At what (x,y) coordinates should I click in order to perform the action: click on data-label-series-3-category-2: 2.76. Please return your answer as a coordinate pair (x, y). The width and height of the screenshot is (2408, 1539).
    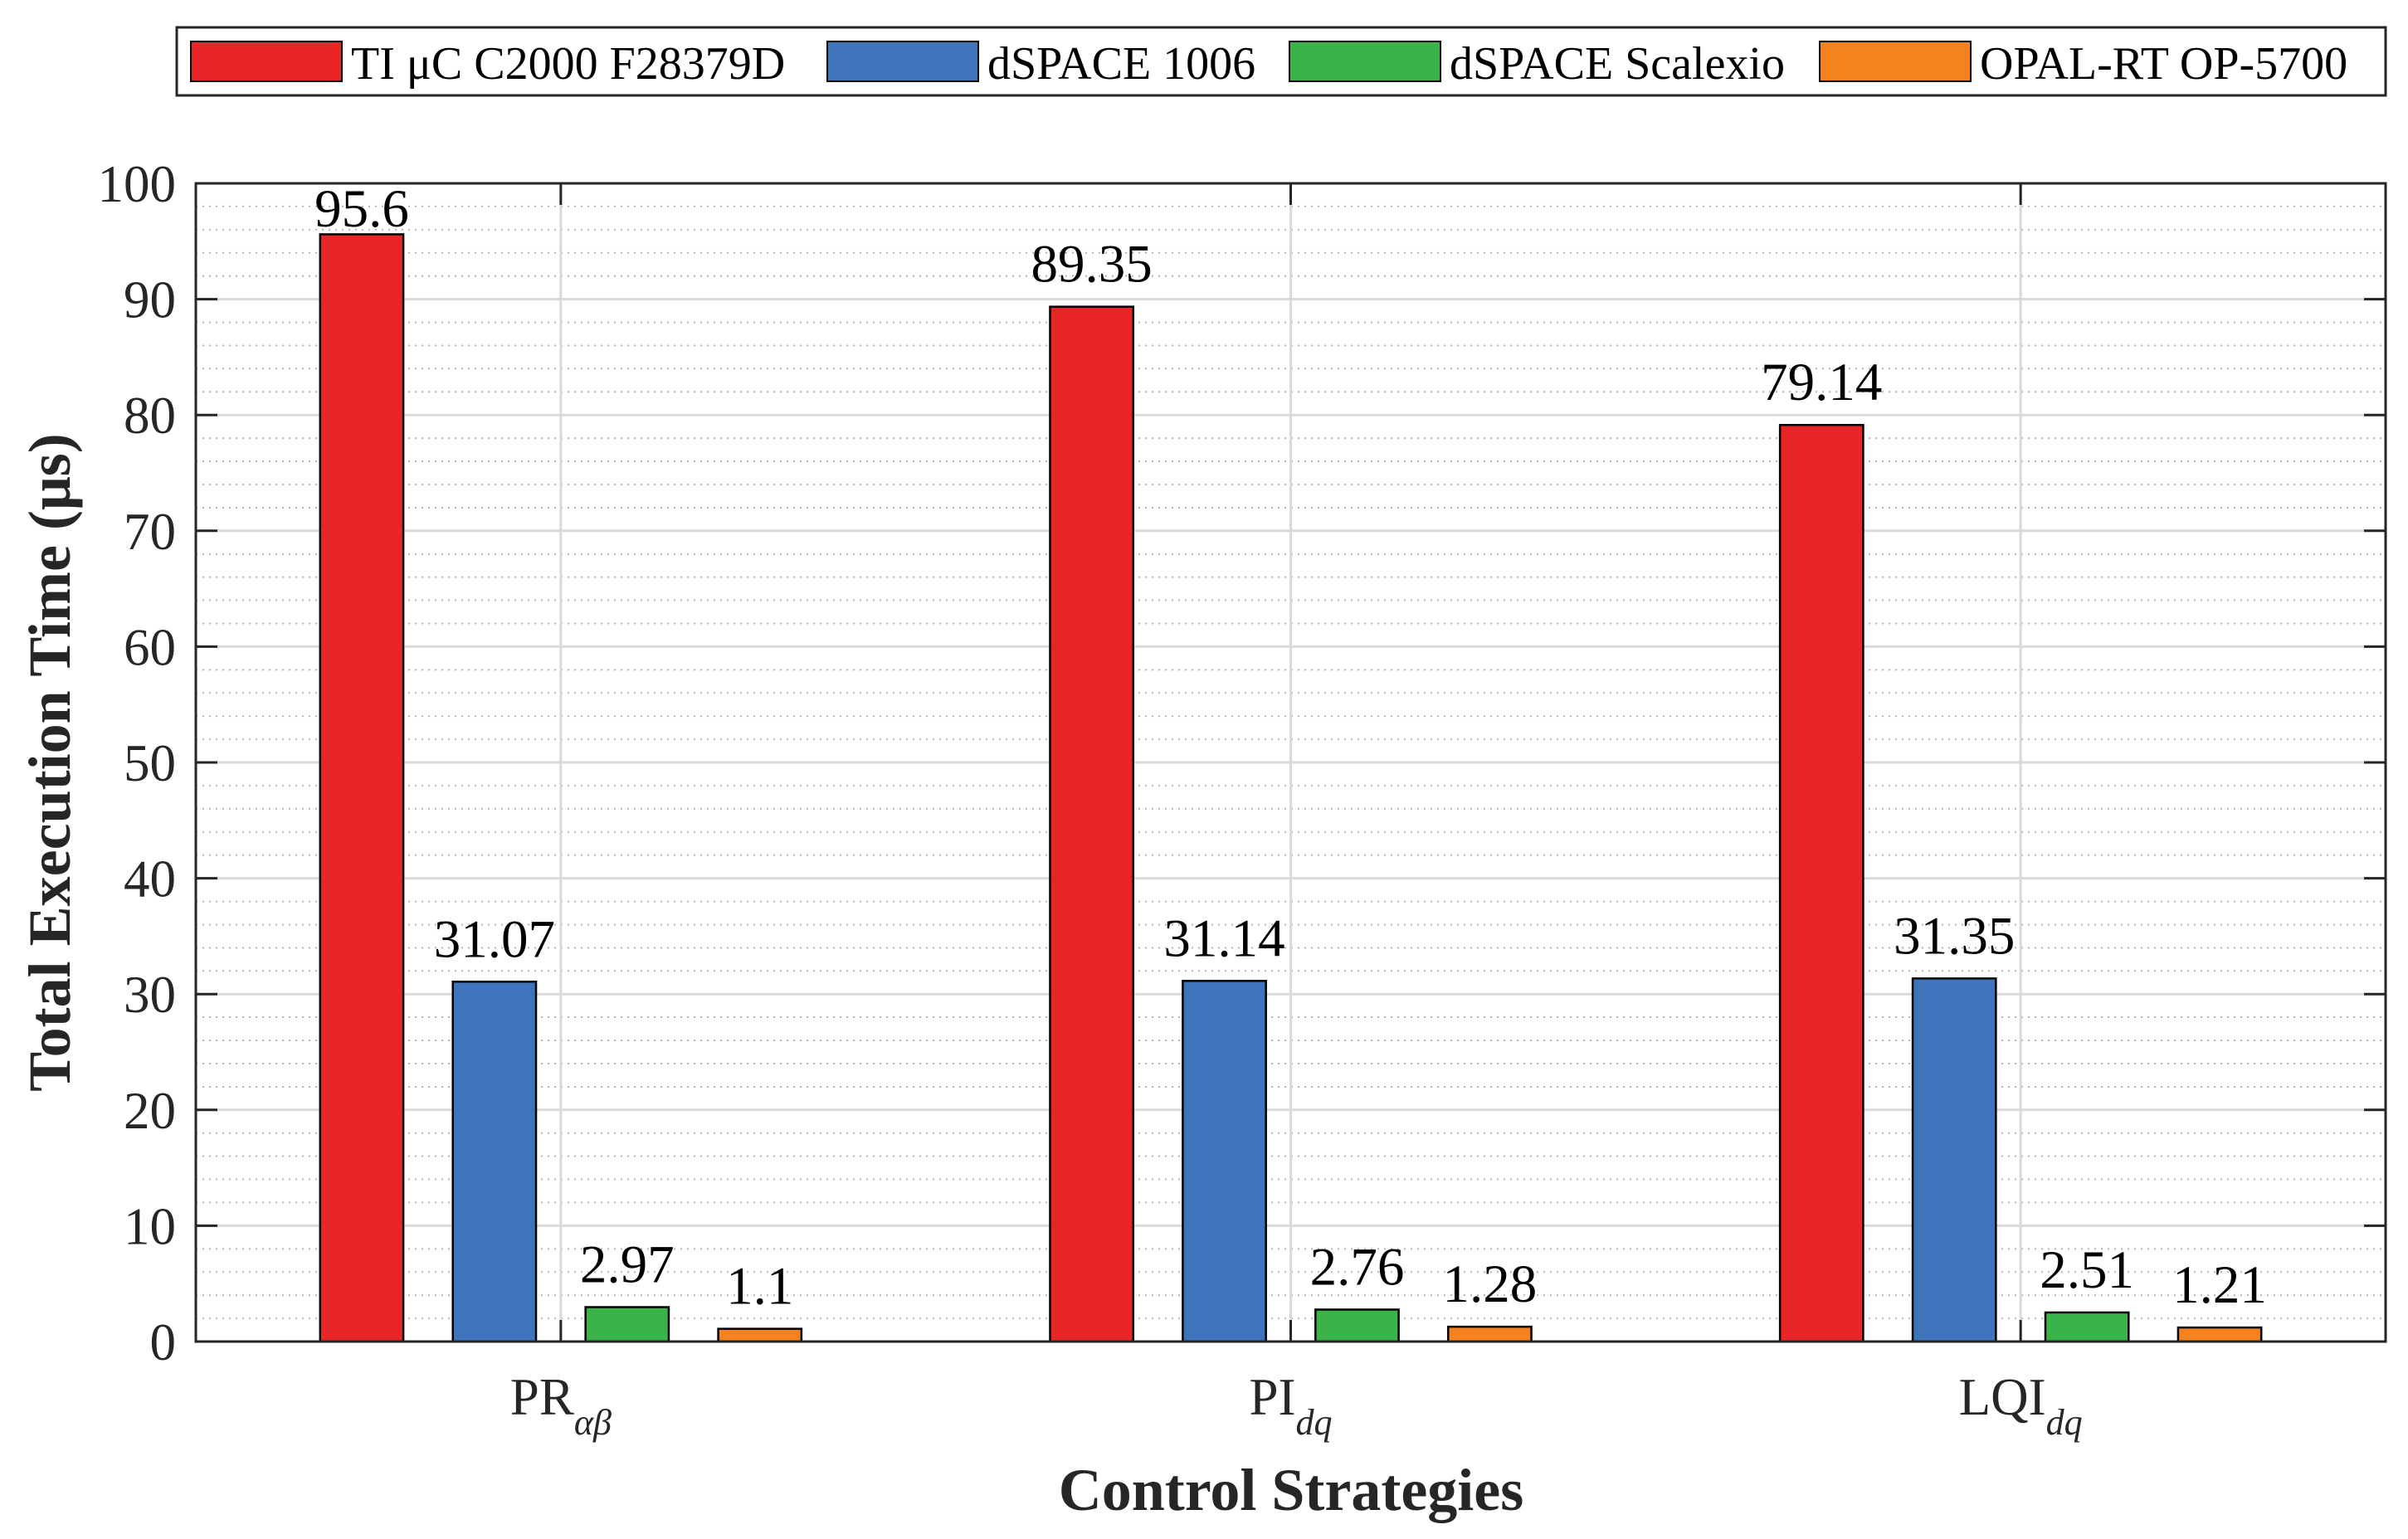
    Looking at the image, I should click on (1357, 1267).